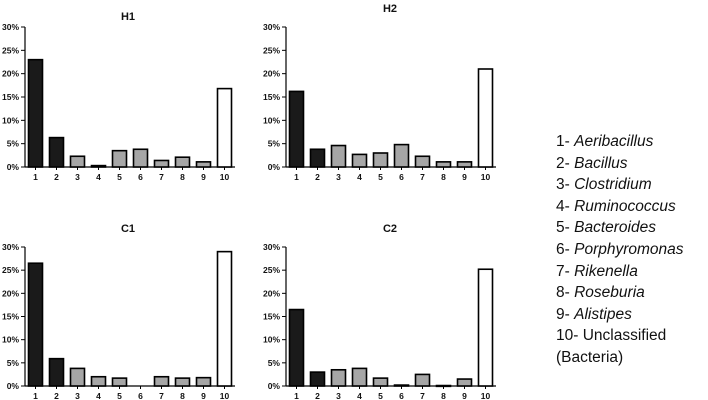  What do you see at coordinates (631, 164) in the screenshot?
I see `legend-item: 2- Bacillus` at bounding box center [631, 164].